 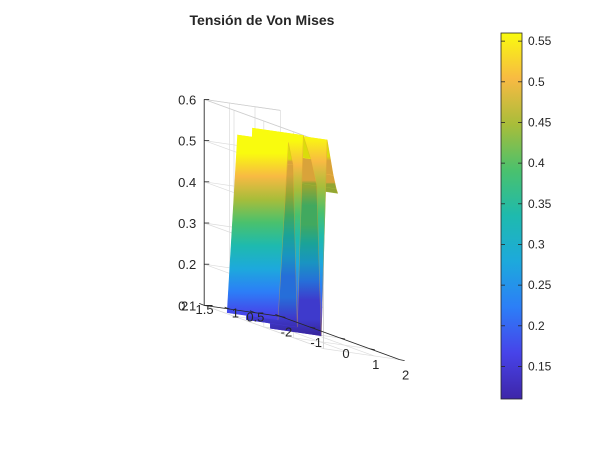 I want to click on z-tick-label: 0.2, so click(x=187, y=264).